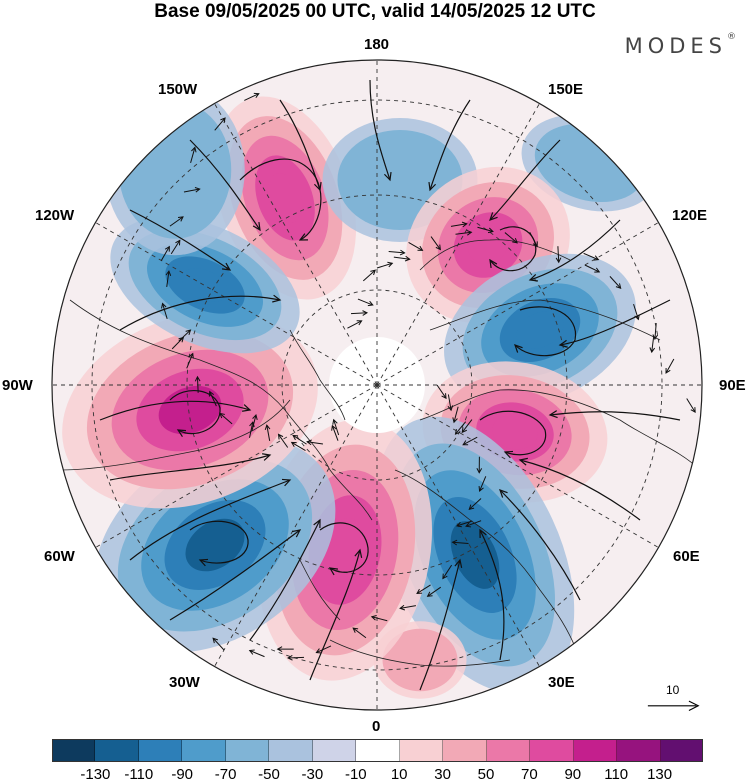 The image size is (750, 783). I want to click on brand-logo: MODES®, so click(680, 45).